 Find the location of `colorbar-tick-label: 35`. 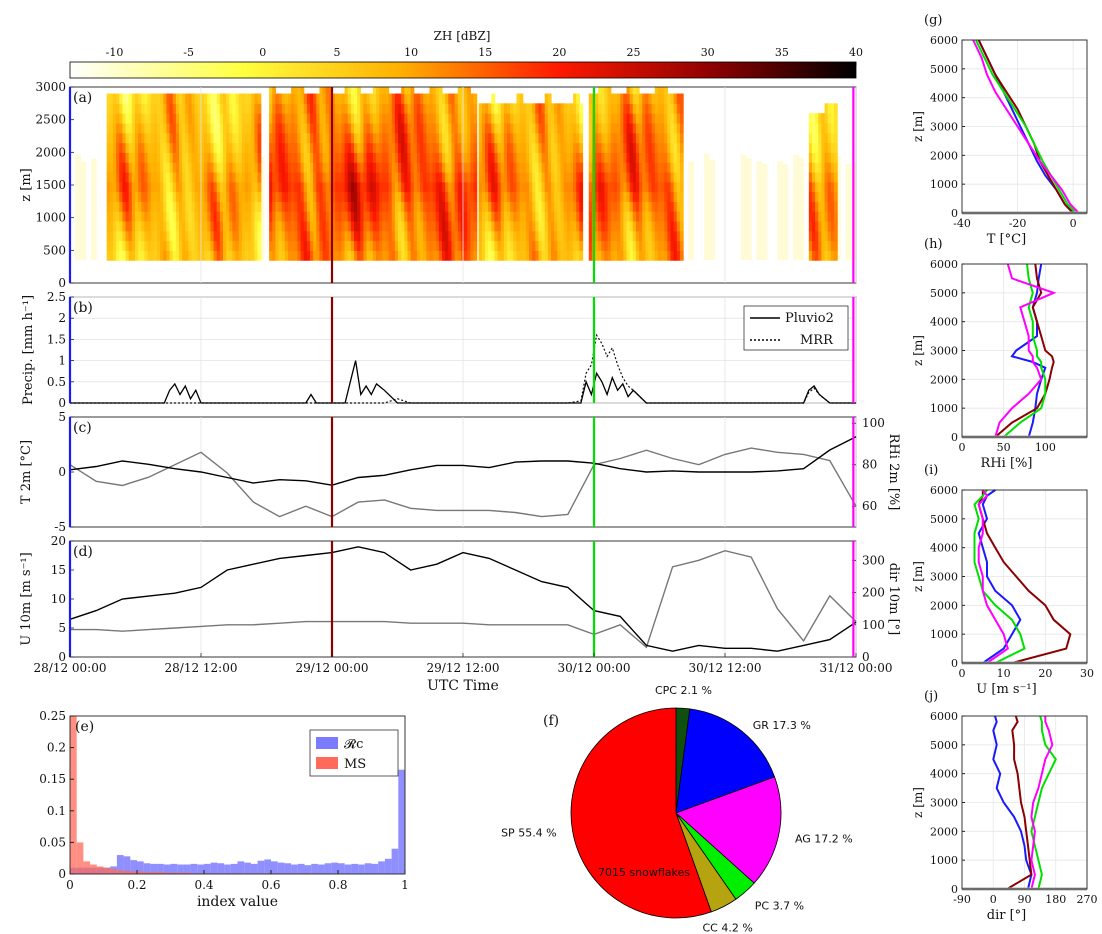

colorbar-tick-label: 35 is located at coordinates (782, 52).